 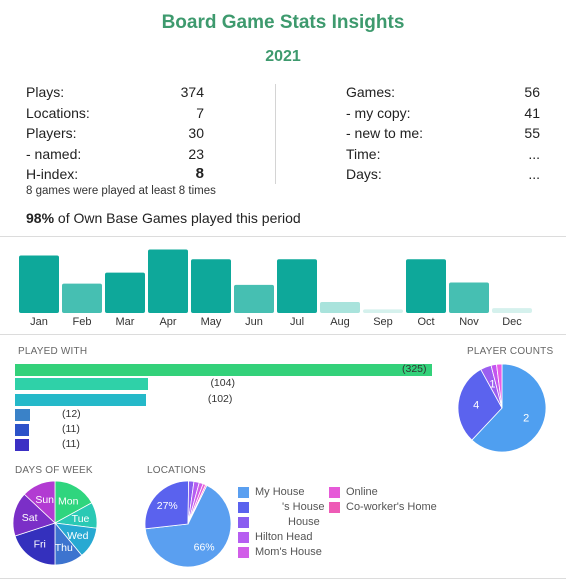 I want to click on stat-label: Games:, so click(x=371, y=92).